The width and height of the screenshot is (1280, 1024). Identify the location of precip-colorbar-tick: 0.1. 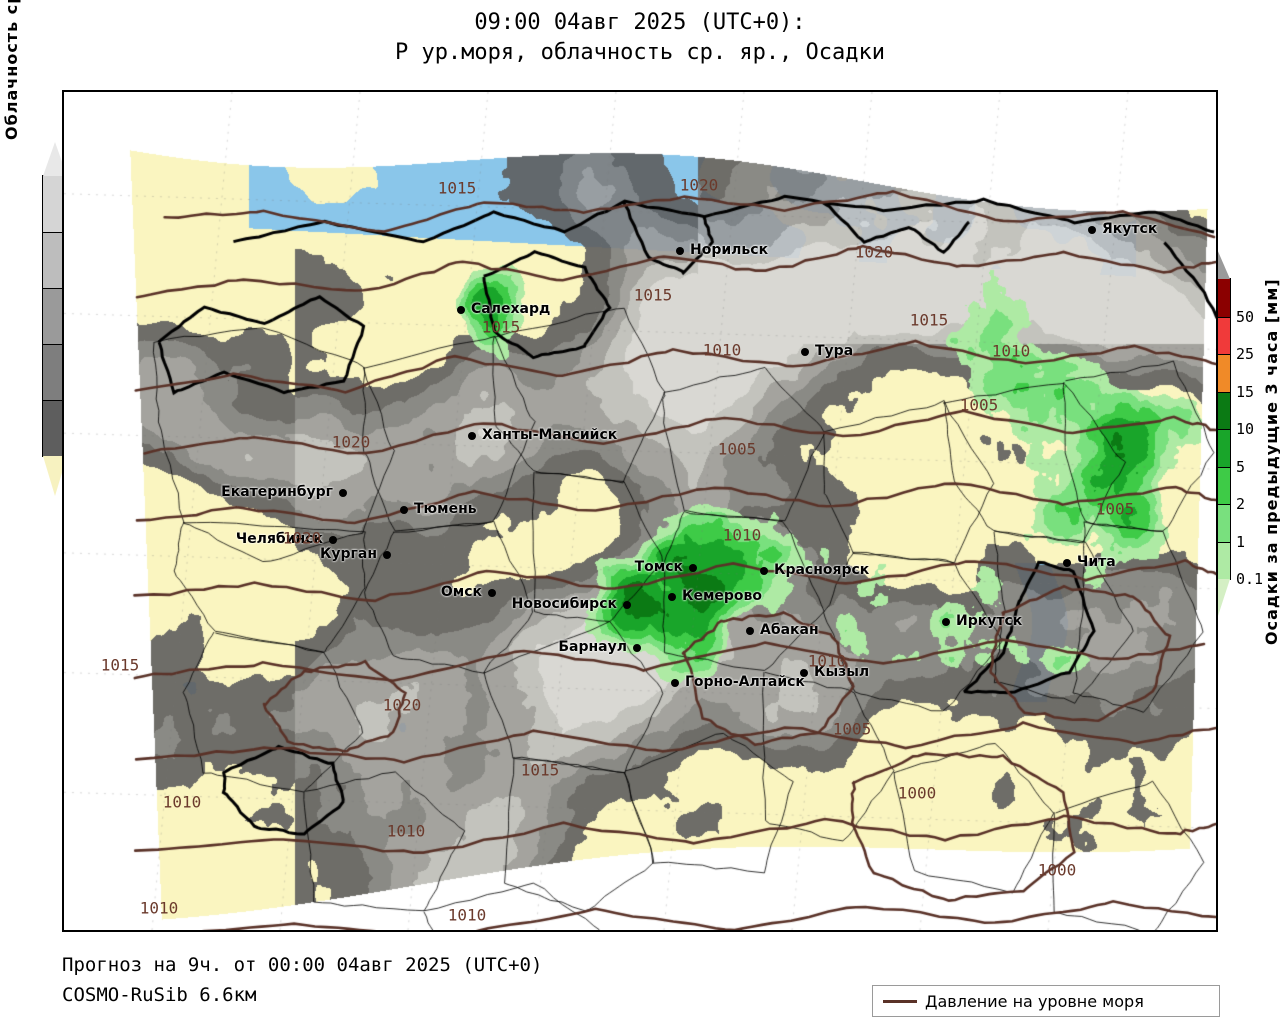
(1250, 579).